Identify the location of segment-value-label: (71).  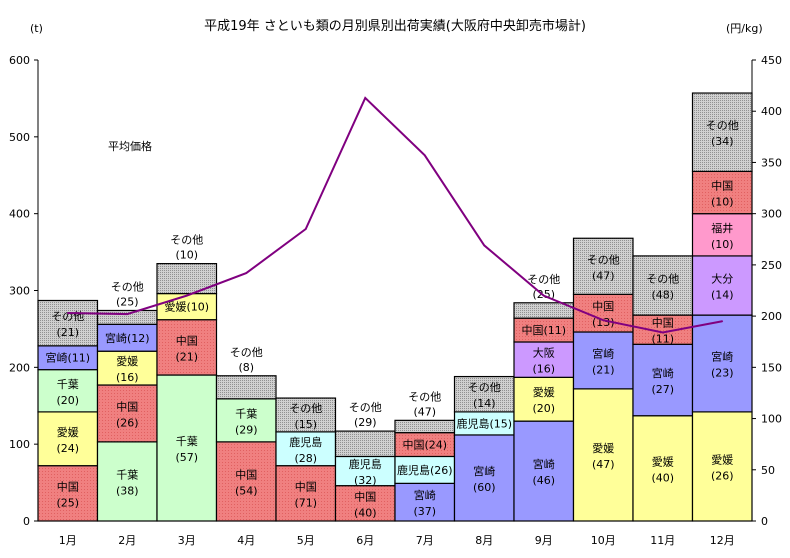
(305, 502).